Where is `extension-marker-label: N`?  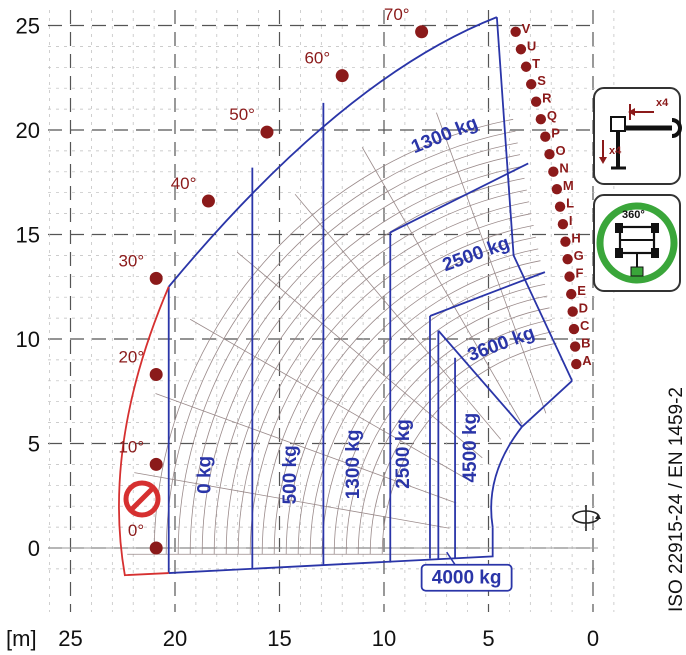 extension-marker-label: N is located at coordinates (563, 168).